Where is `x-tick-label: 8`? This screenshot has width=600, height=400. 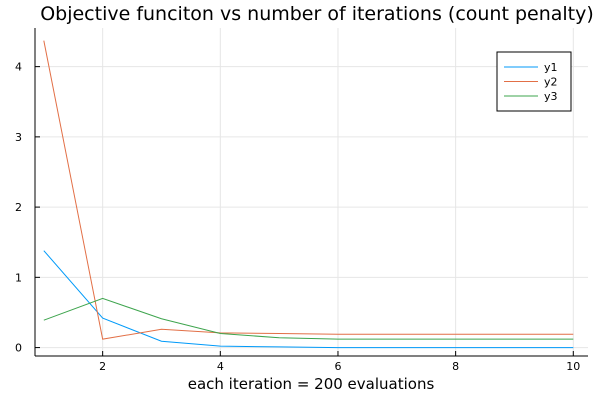
x-tick-label: 8 is located at coordinates (455, 366).